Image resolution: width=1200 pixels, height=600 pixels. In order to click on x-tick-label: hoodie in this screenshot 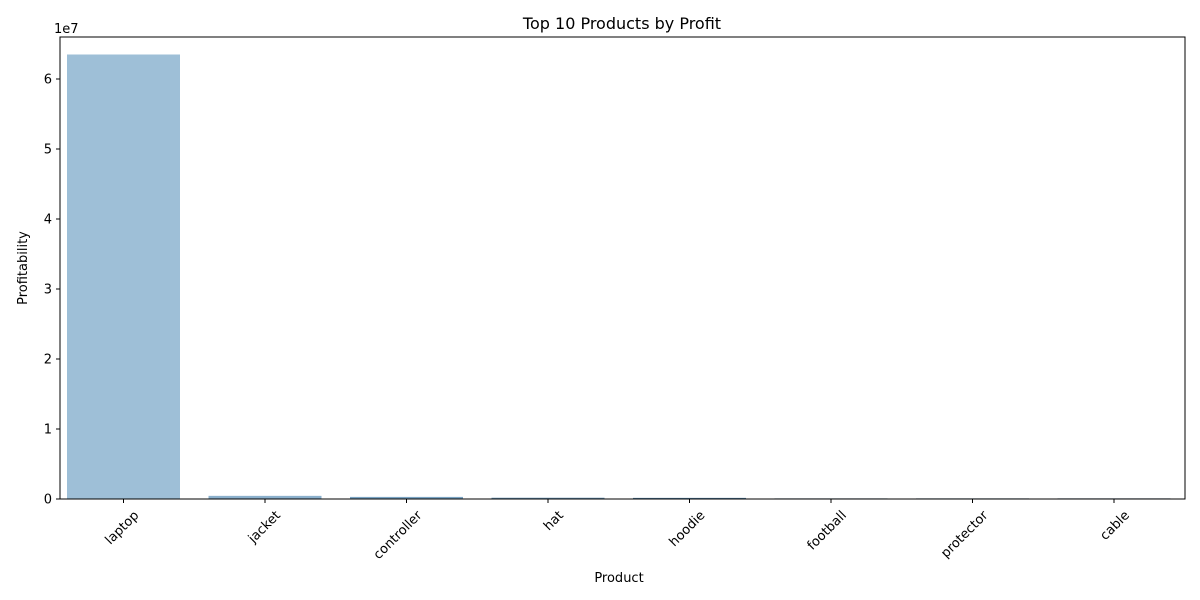, I will do `click(688, 529)`.